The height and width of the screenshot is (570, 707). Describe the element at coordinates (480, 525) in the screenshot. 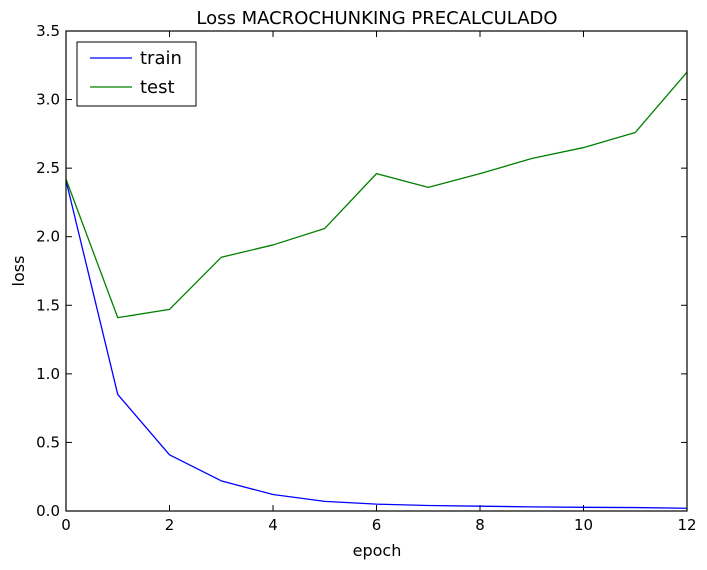

I see `x-tick-label: 8` at that location.